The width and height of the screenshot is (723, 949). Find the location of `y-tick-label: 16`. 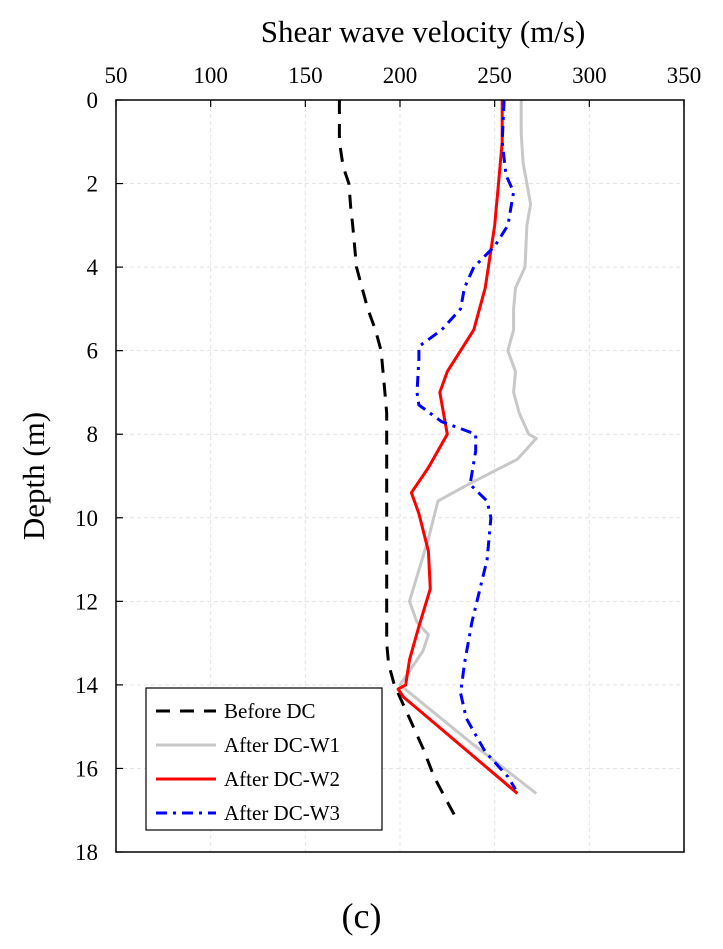

y-tick-label: 16 is located at coordinates (86, 768).